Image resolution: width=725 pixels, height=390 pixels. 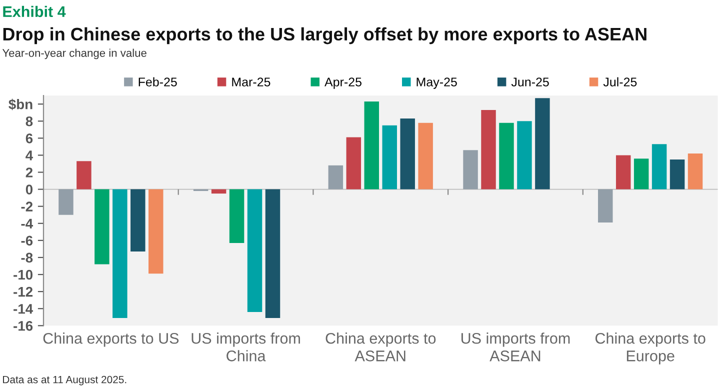 What do you see at coordinates (34, 12) in the screenshot?
I see `text: Exhibit 4` at bounding box center [34, 12].